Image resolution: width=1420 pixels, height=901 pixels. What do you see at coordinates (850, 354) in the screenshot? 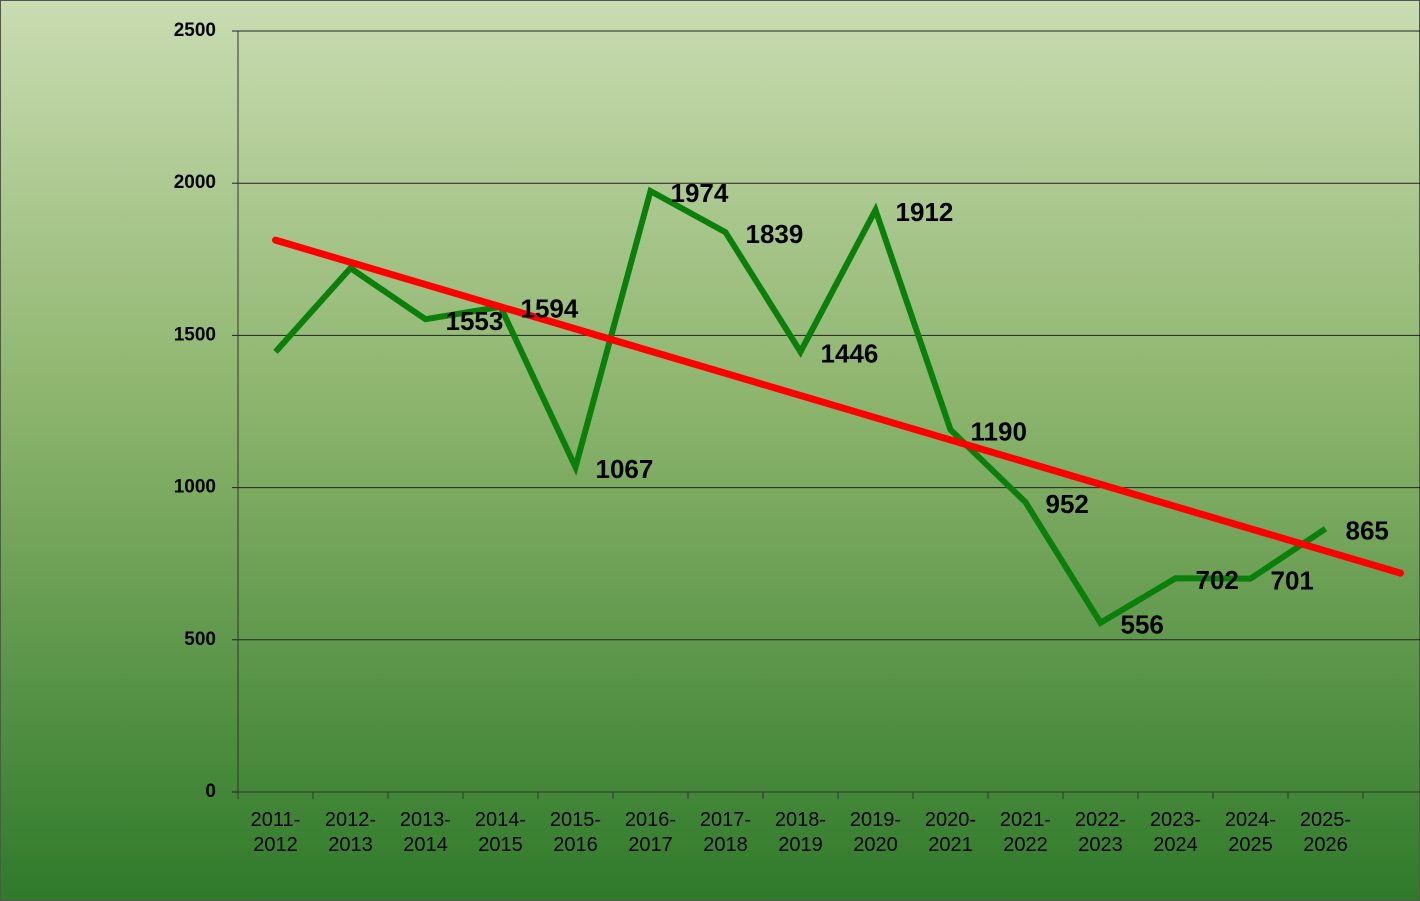
I see `data-label: 1446` at bounding box center [850, 354].